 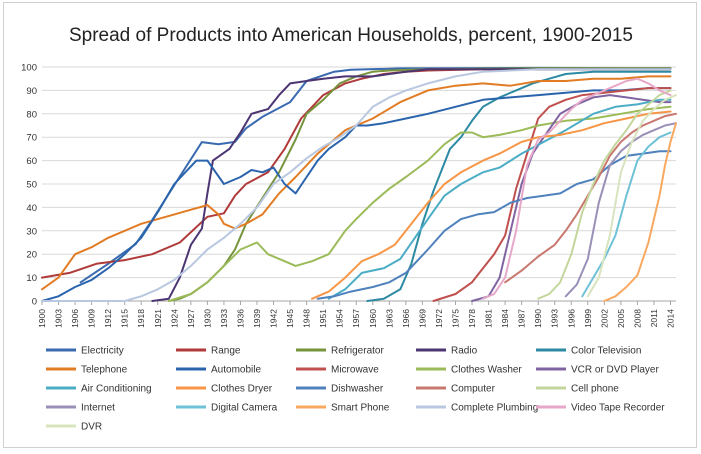 I want to click on legend-item: Refrigerator, so click(x=340, y=351).